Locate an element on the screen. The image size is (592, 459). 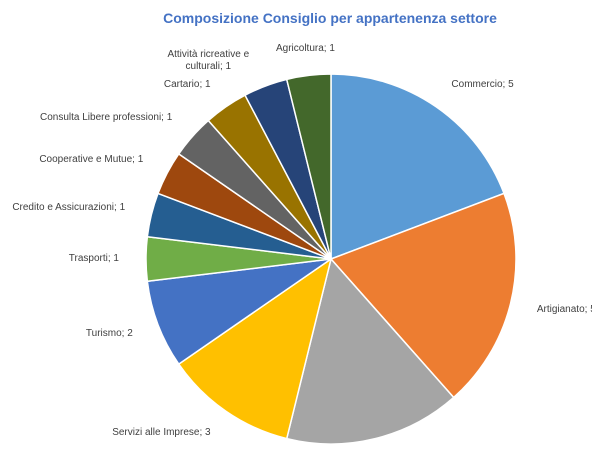
slice-label: Agricoltura; 1 is located at coordinates (305, 48).